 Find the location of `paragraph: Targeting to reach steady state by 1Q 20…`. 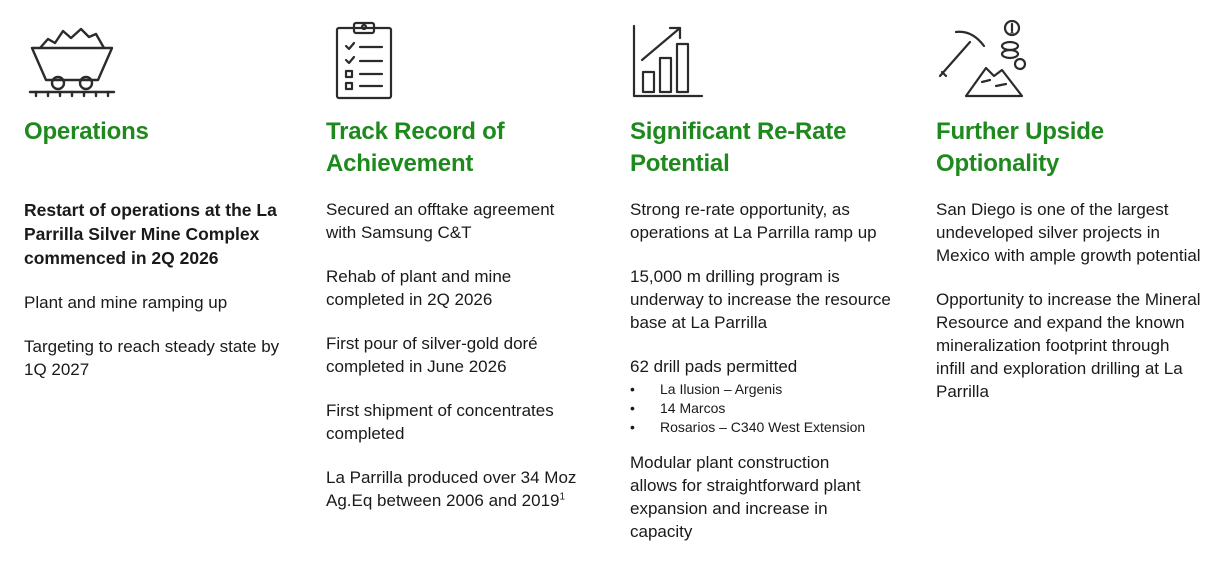

paragraph: Targeting to reach steady state by 1Q 20… is located at coordinates (152, 358).